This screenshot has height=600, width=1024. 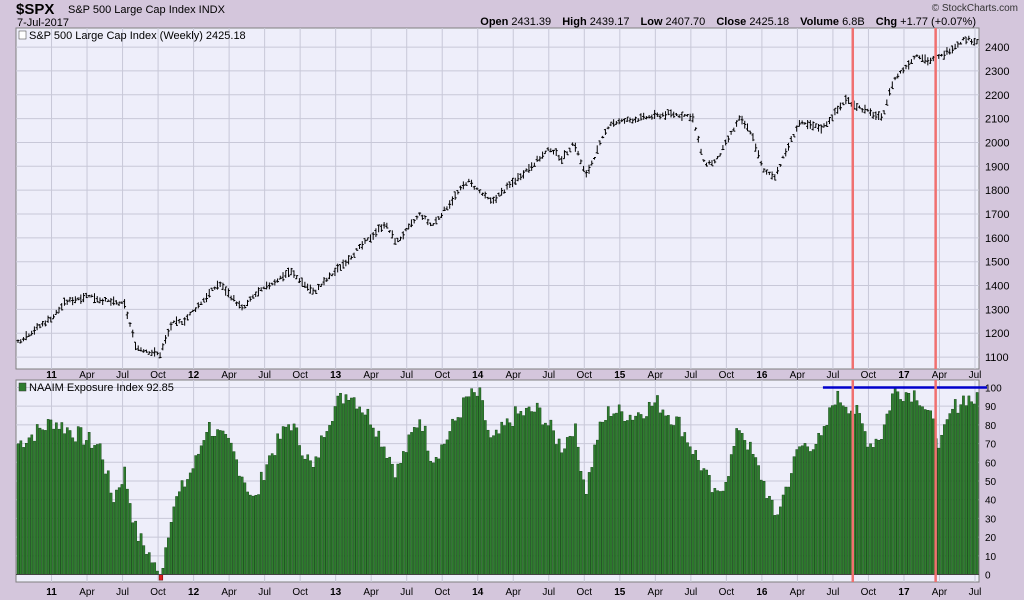 What do you see at coordinates (991, 463) in the screenshot?
I see `naaim-y-tick: 60` at bounding box center [991, 463].